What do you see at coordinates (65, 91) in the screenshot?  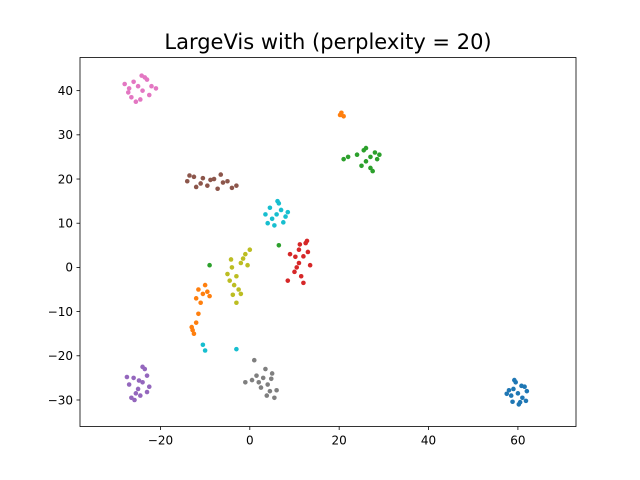 I see `y-tick-label: 40` at bounding box center [65, 91].